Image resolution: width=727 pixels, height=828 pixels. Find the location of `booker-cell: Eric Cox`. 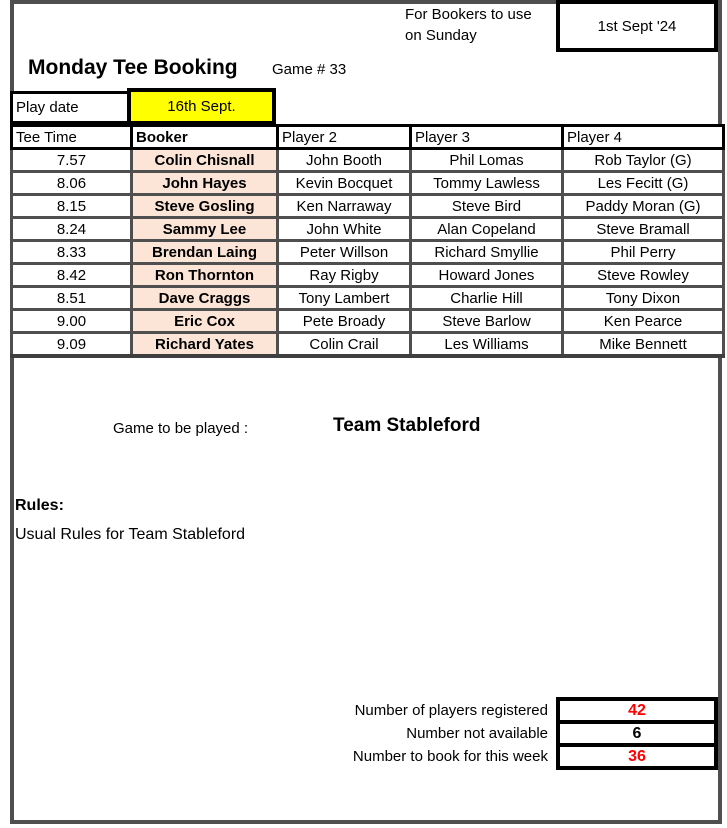

booker-cell: Eric Cox is located at coordinates (204, 321).